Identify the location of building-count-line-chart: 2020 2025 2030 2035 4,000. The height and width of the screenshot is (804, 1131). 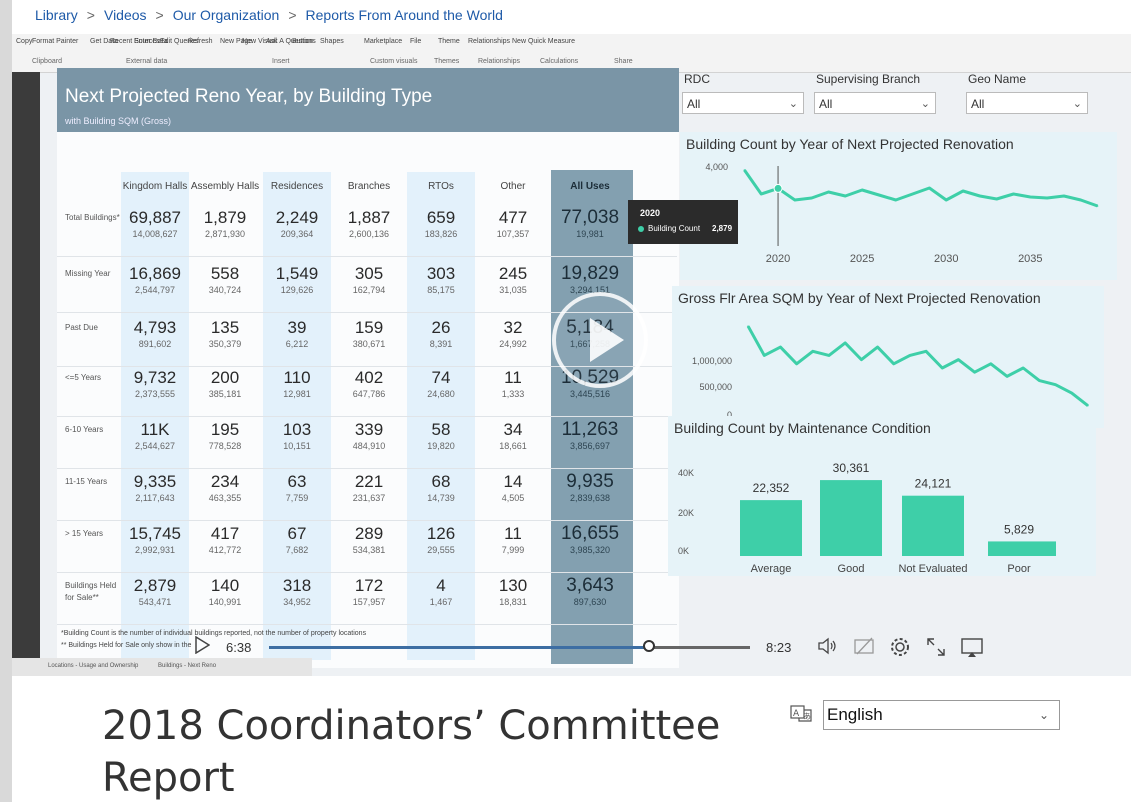
(902, 213).